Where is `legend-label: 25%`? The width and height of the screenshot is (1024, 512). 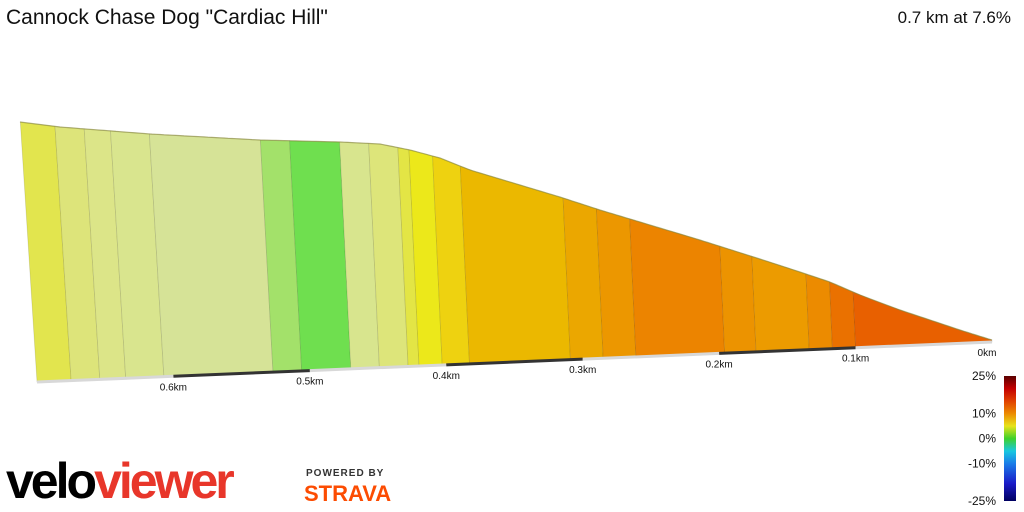 legend-label: 25% is located at coordinates (984, 376).